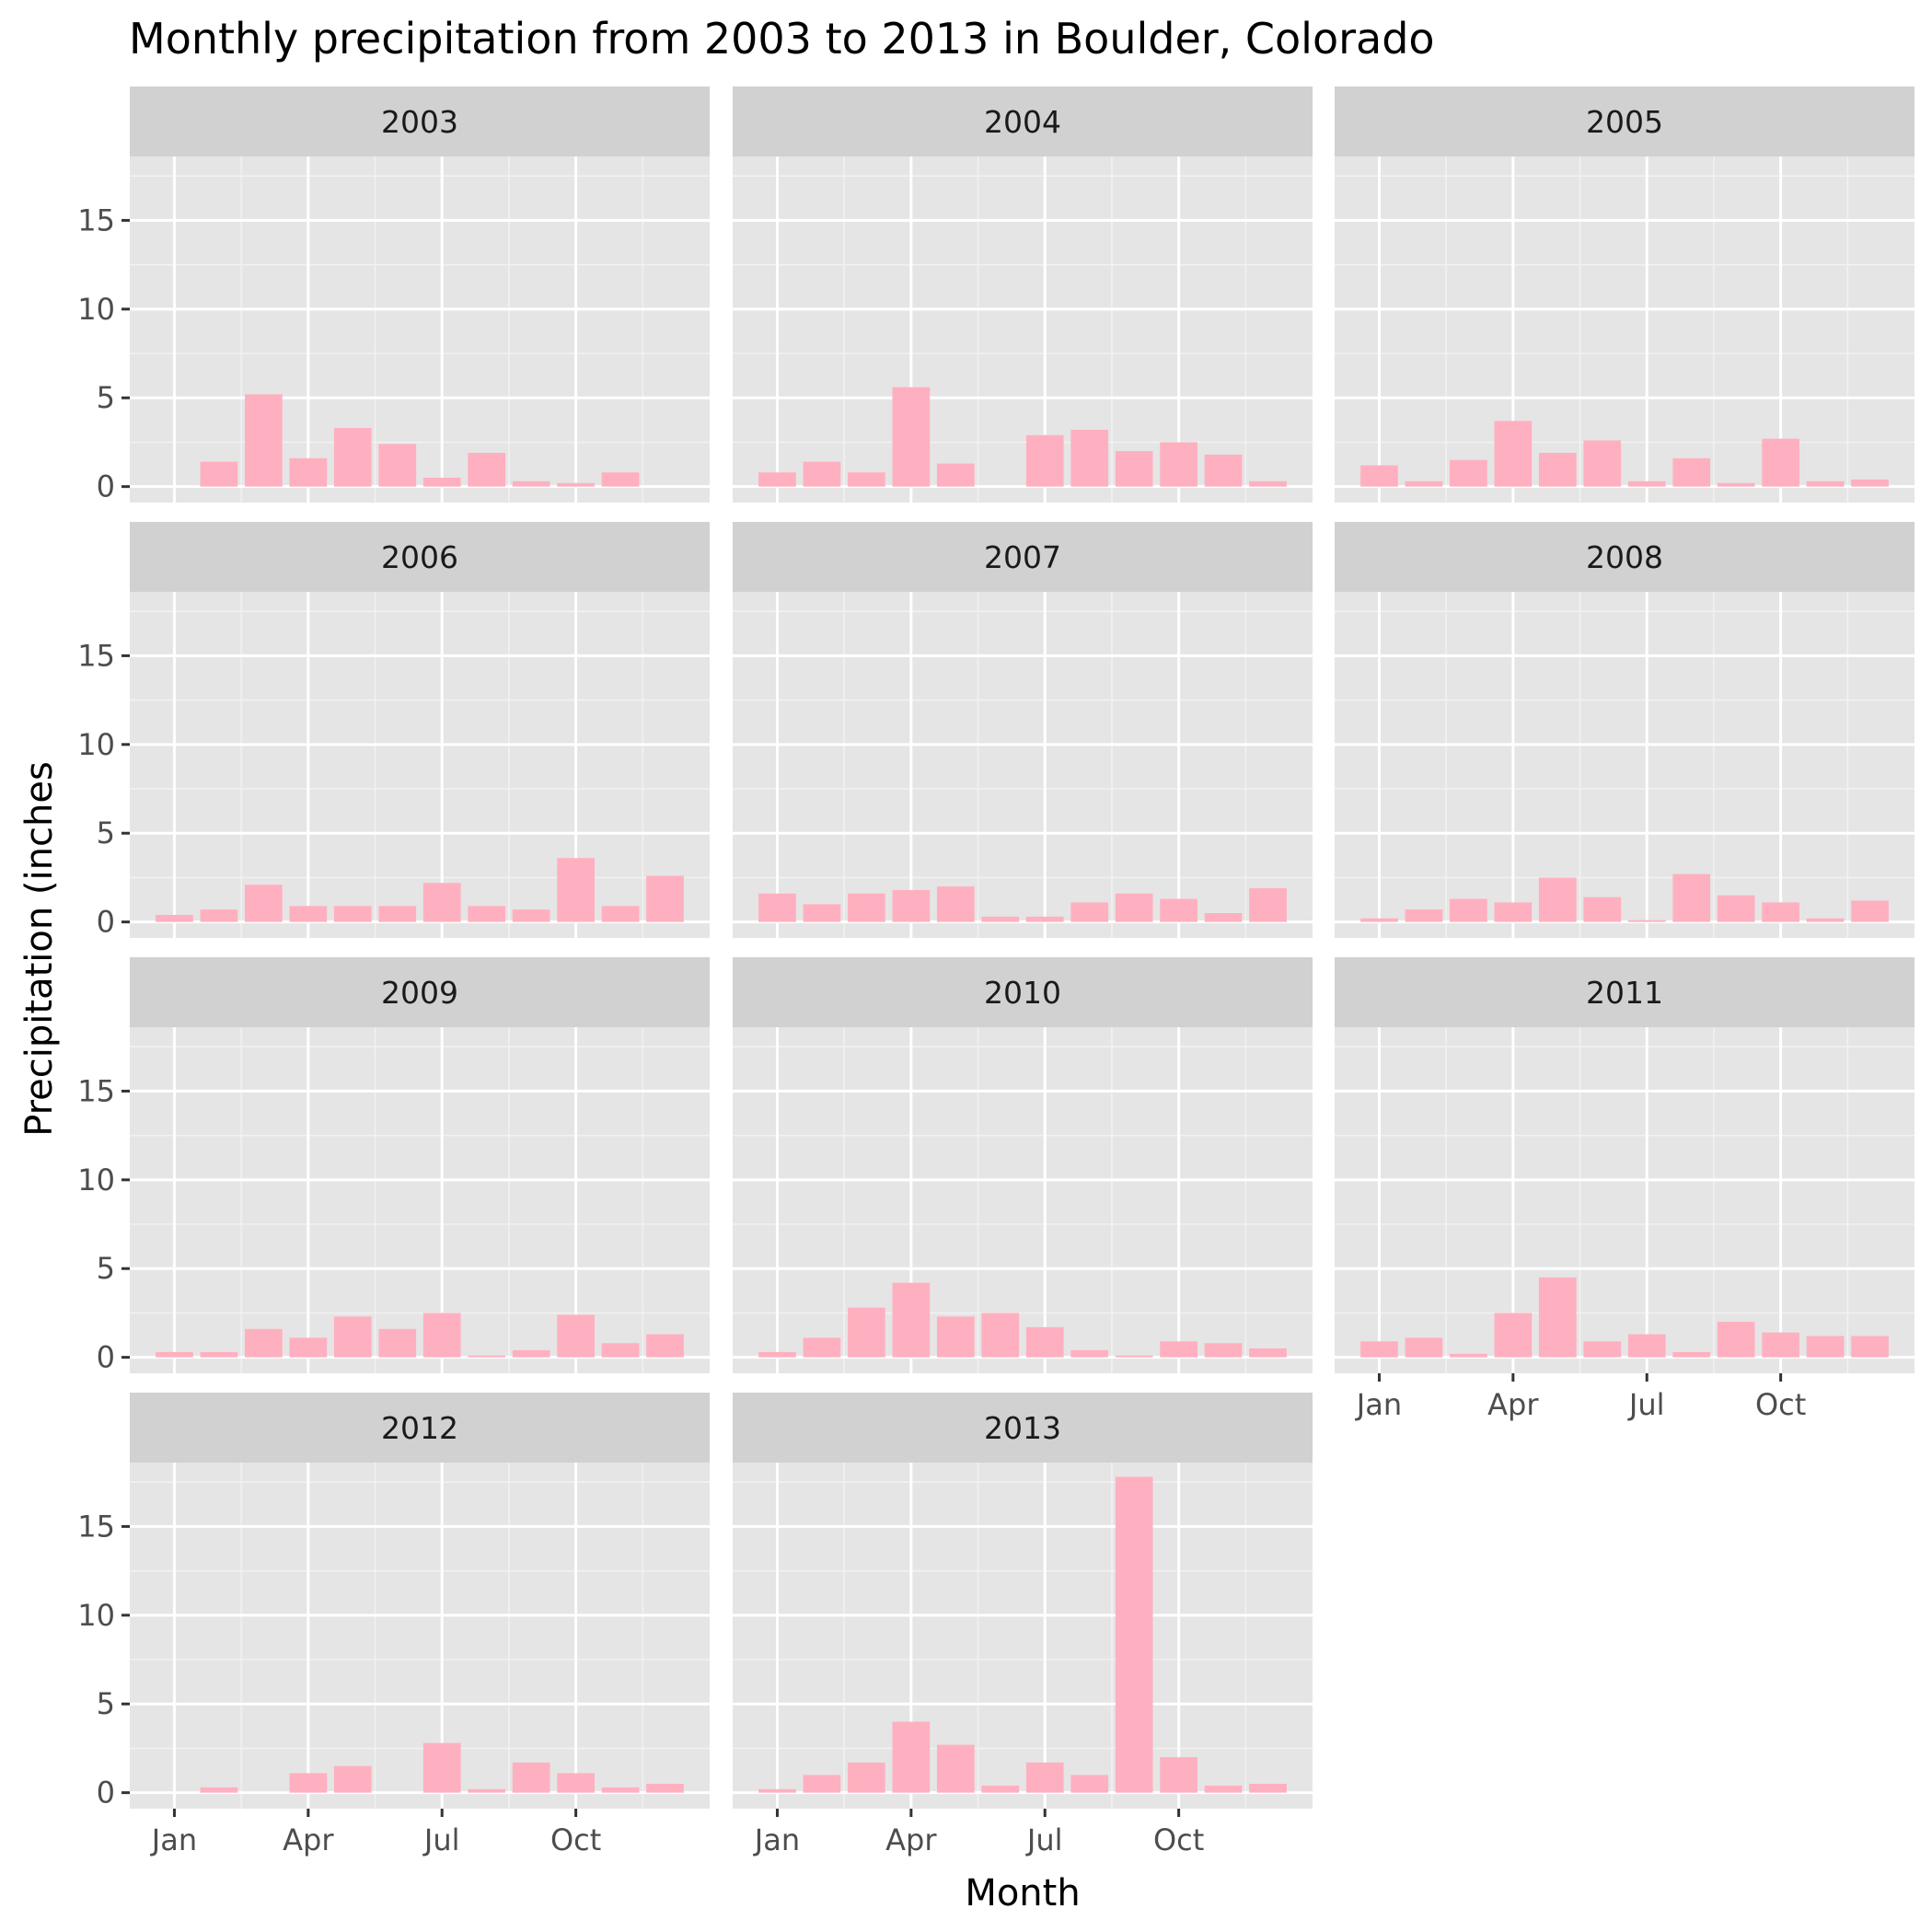 Image resolution: width=1932 pixels, height=1932 pixels. I want to click on bar-2006-Sep, so click(531, 916).